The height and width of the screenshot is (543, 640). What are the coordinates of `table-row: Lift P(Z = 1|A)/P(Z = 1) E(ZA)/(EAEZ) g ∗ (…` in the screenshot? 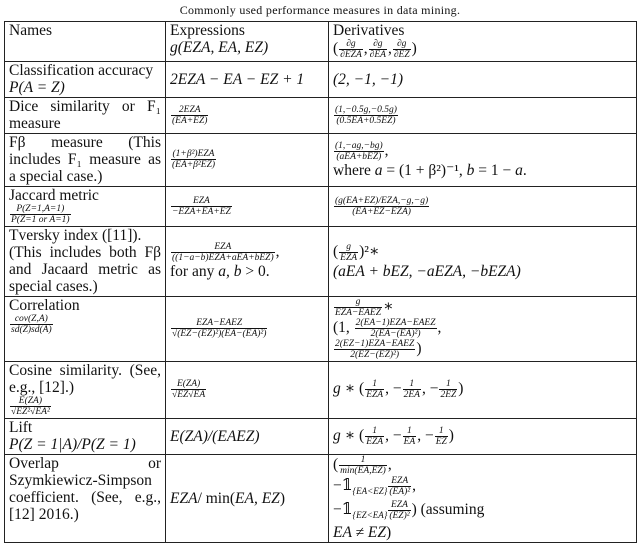 It's located at (320, 436).